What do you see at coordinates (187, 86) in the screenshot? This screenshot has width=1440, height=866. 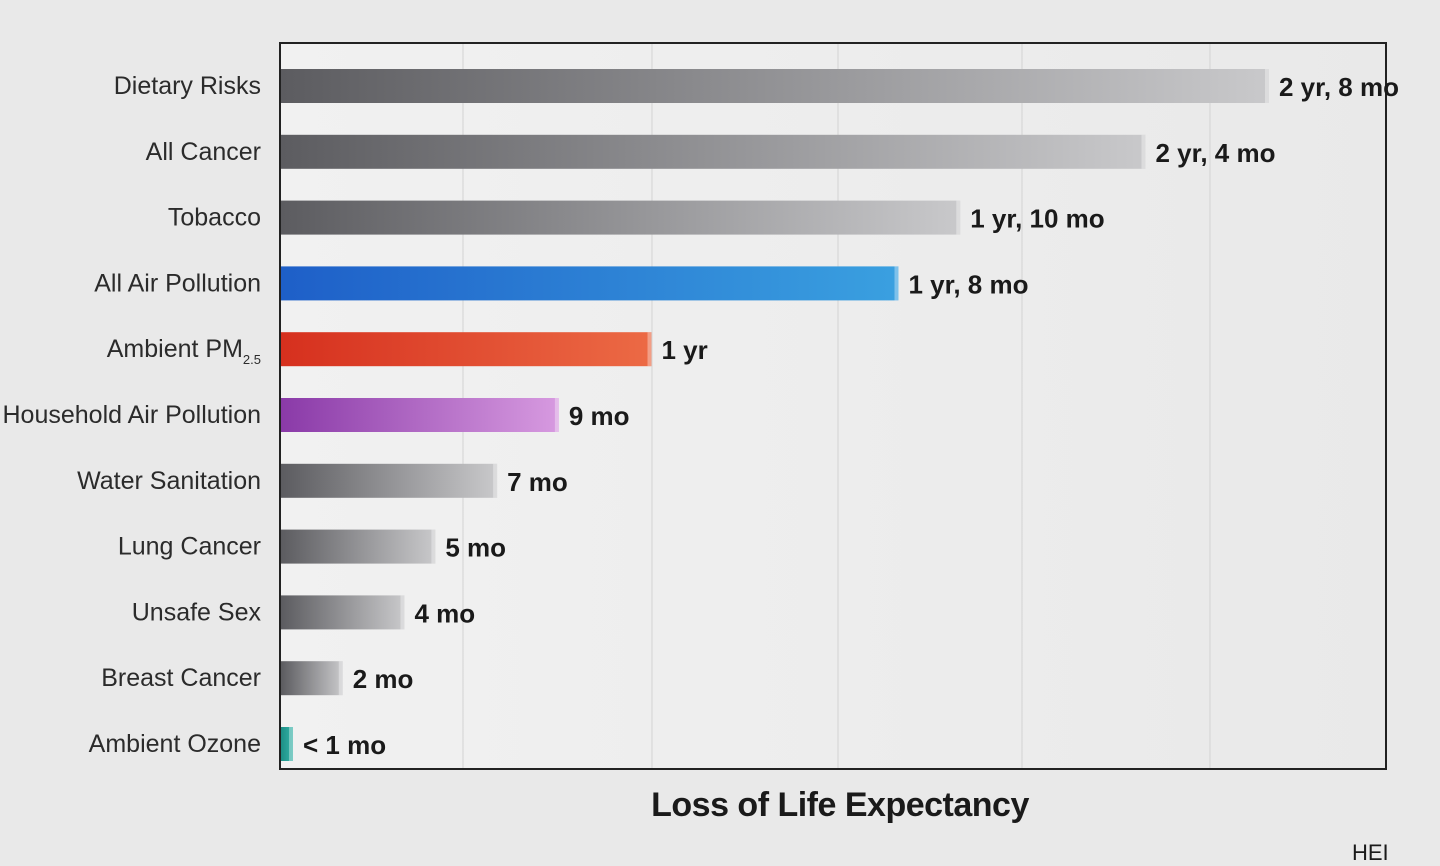 I see `category-label: Dietary Risks` at bounding box center [187, 86].